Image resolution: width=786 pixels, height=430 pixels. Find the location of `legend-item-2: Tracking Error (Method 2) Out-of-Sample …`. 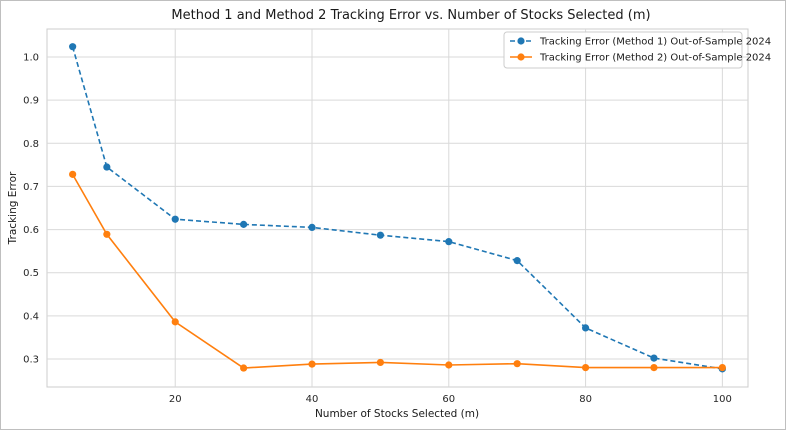

legend-item-2: Tracking Error (Method 2) Out-of-Sample … is located at coordinates (640, 58).